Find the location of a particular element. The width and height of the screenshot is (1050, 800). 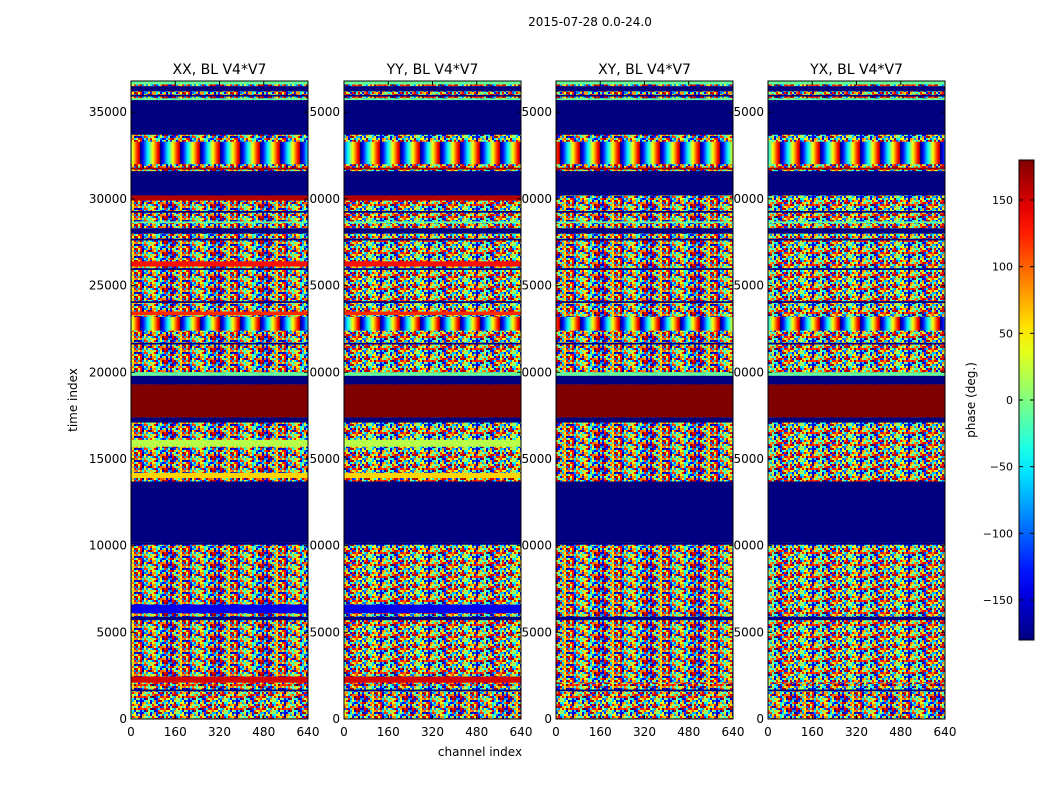

x-tick-label: 0 is located at coordinates (556, 732).